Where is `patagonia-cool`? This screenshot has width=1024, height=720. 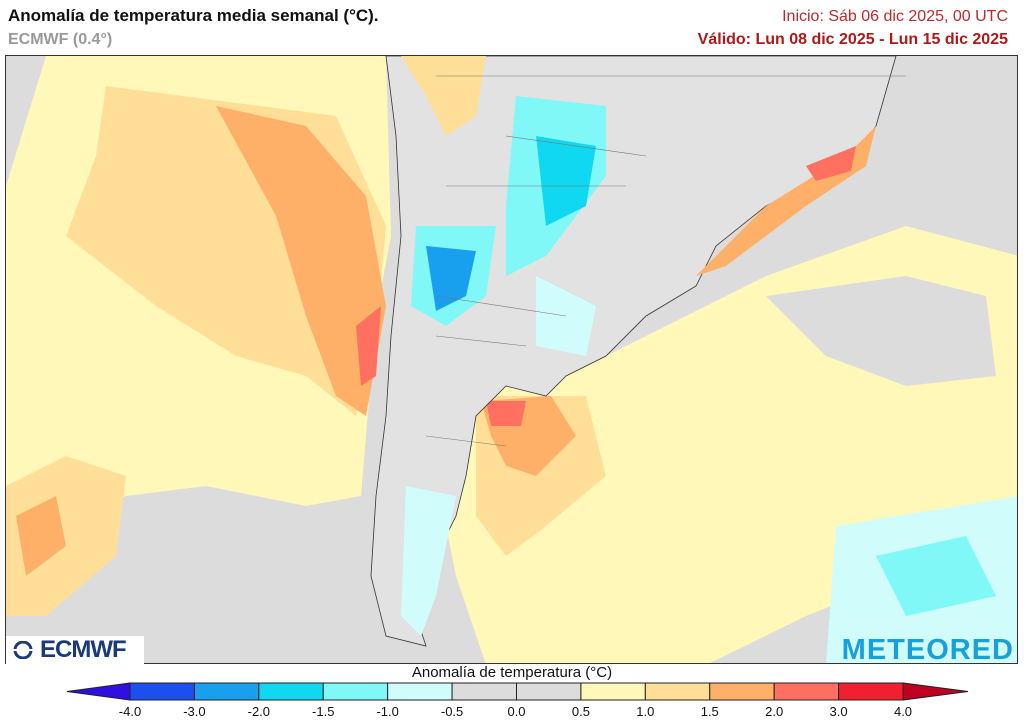
patagonia-cool is located at coordinates (428, 561).